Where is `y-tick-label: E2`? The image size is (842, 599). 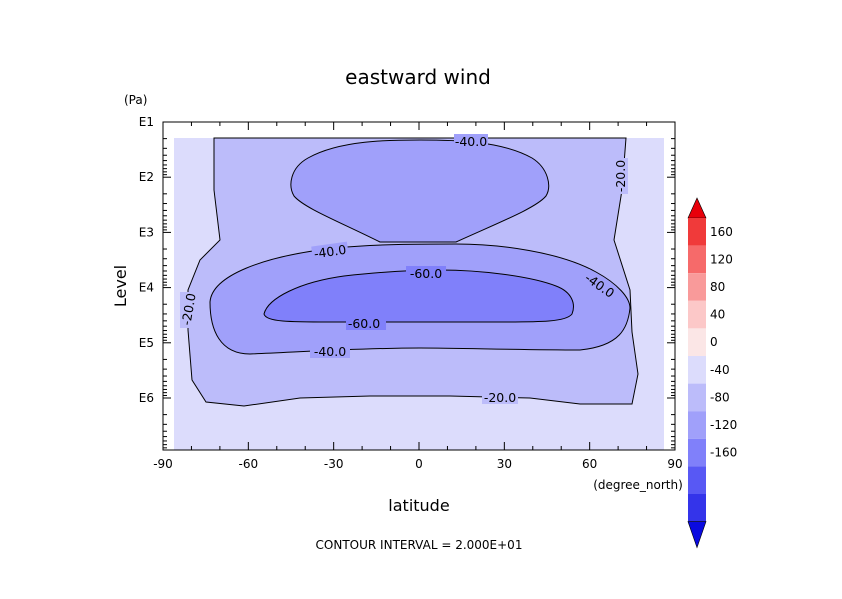 y-tick-label: E2 is located at coordinates (146, 177).